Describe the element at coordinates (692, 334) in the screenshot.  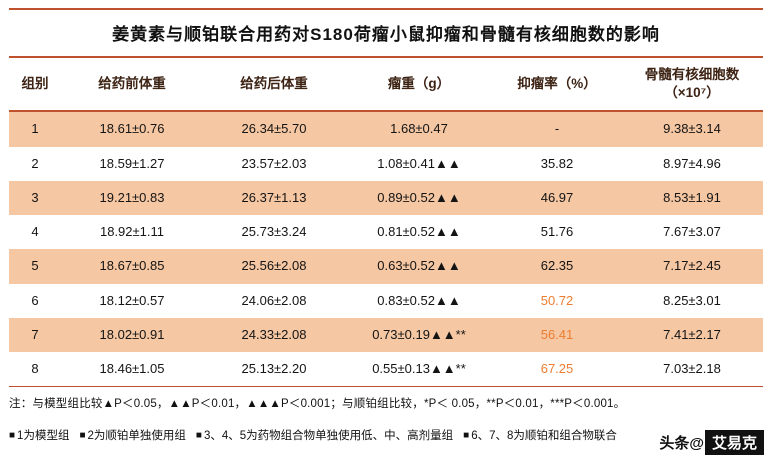
I see `cell-marrow-count: 7.41±2.17` at that location.